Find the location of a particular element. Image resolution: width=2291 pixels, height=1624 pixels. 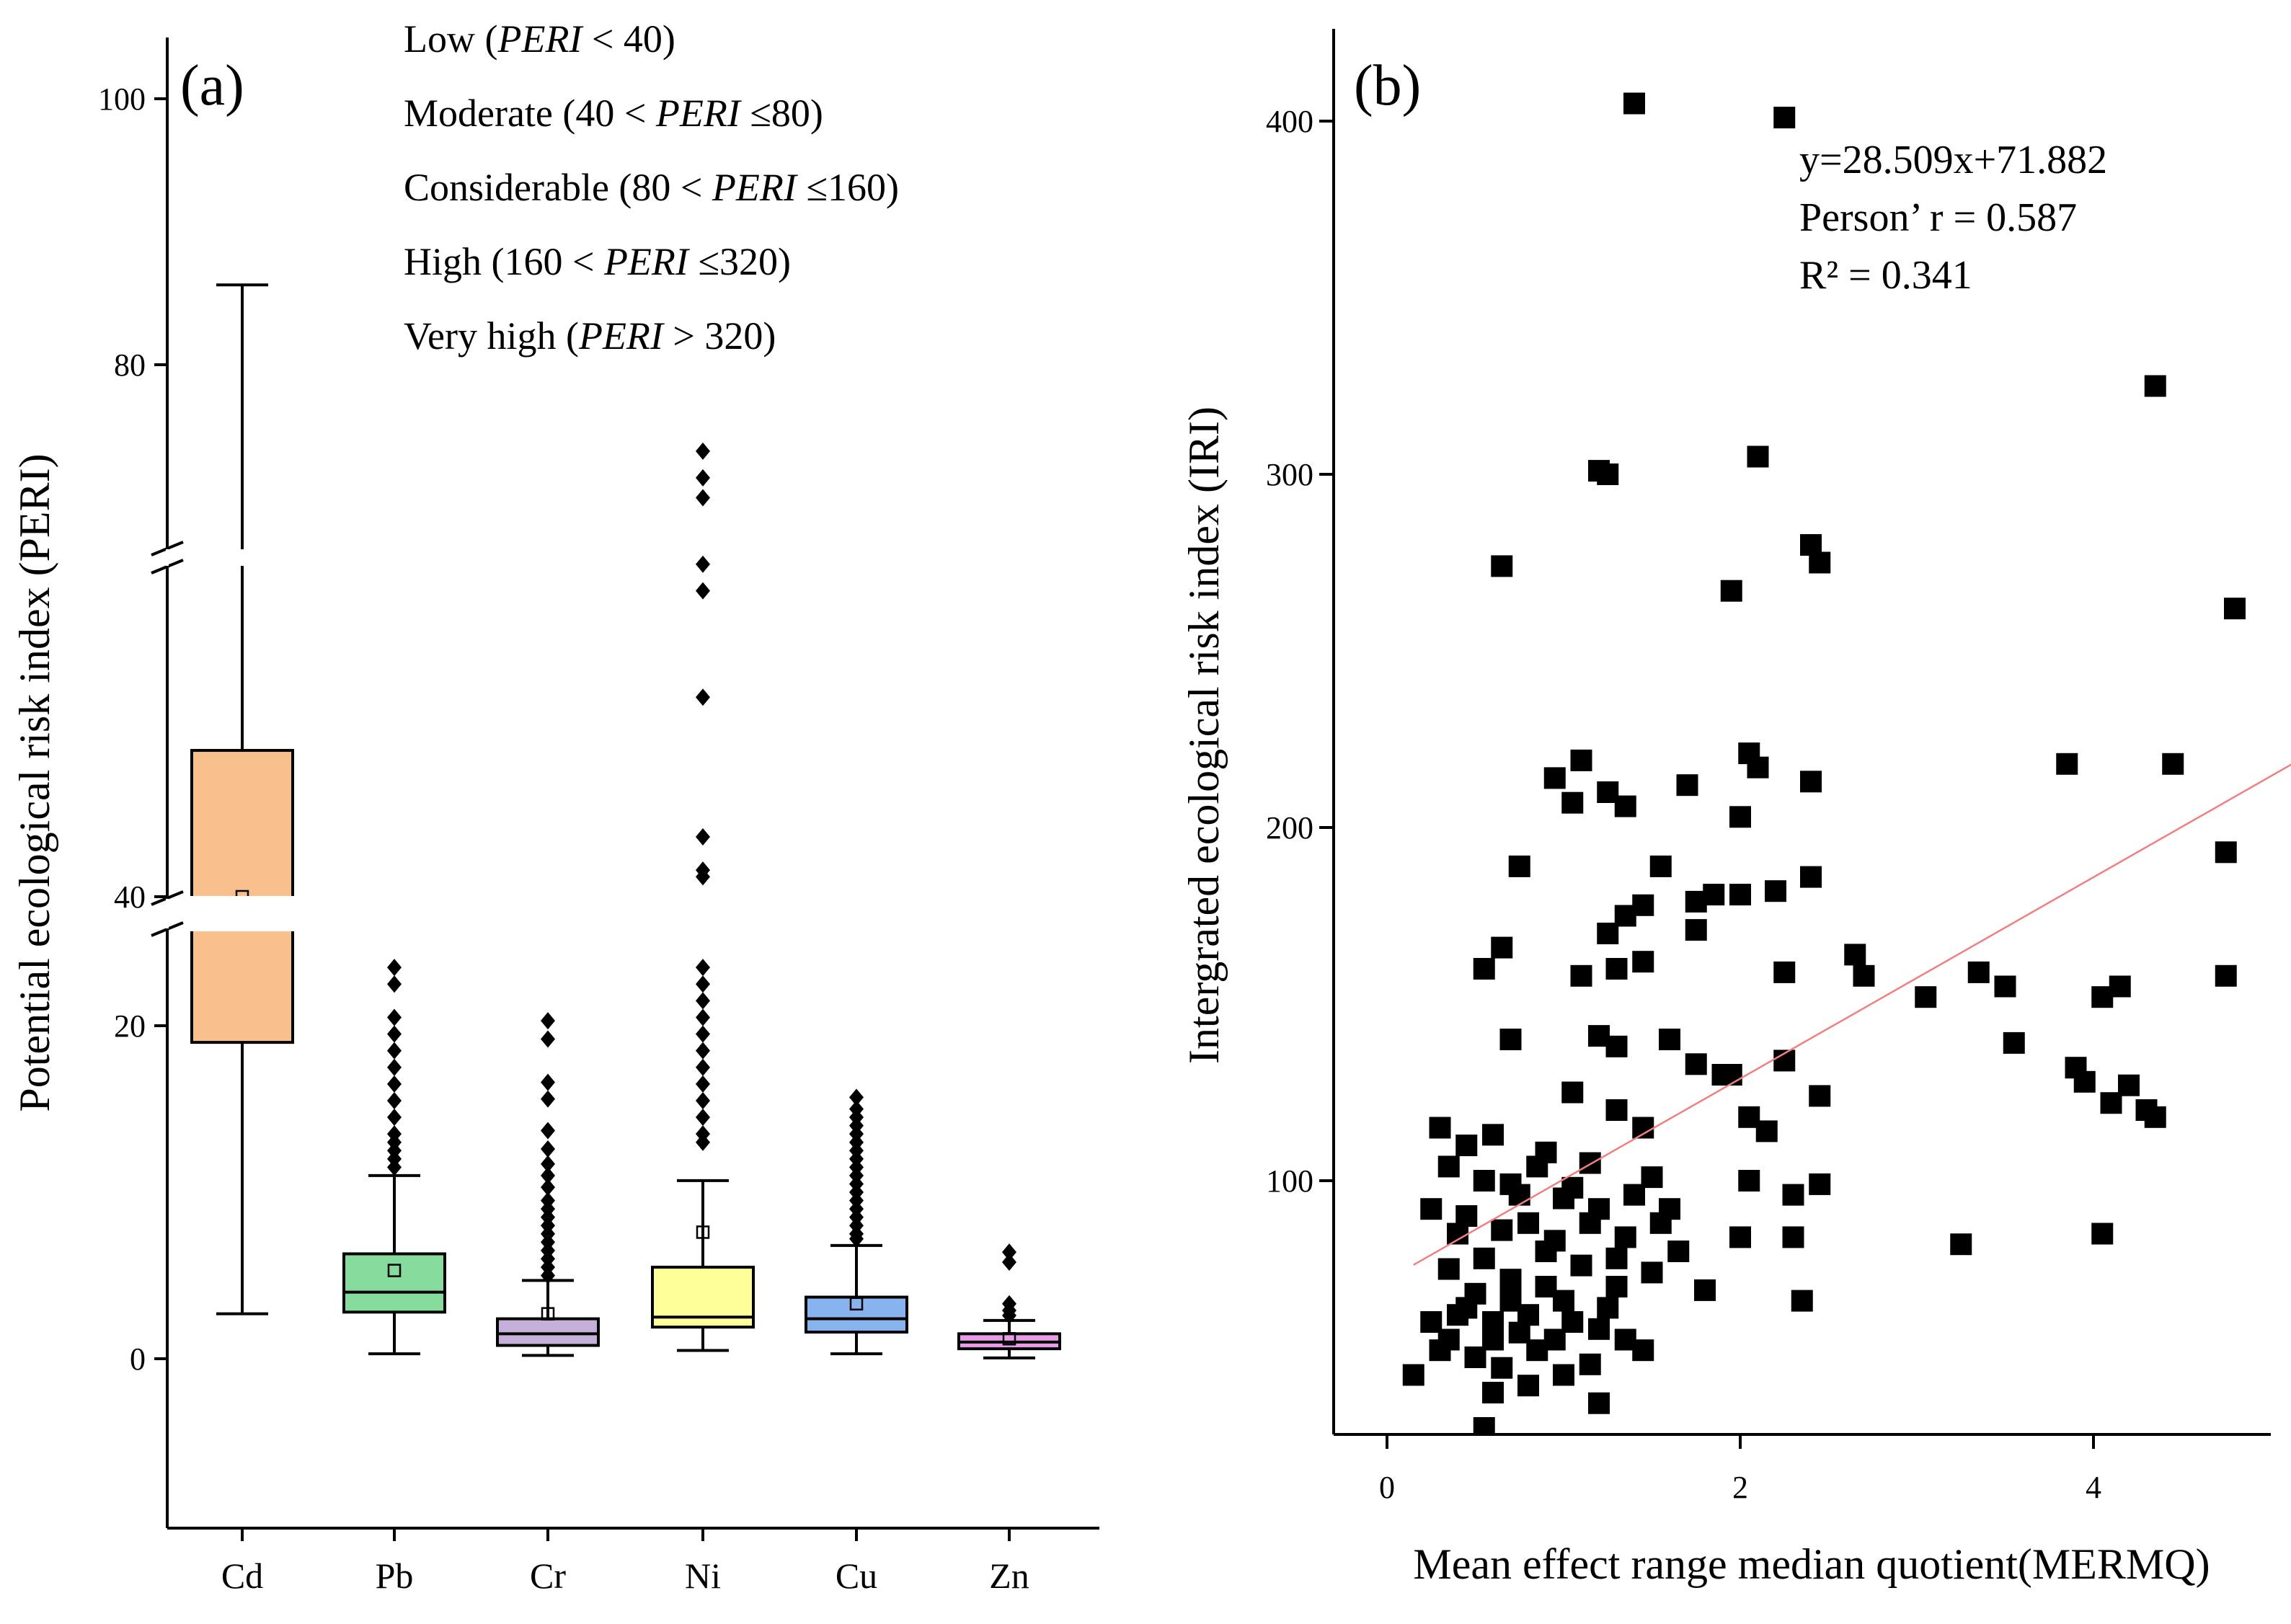

box-Ni is located at coordinates (703, 897).